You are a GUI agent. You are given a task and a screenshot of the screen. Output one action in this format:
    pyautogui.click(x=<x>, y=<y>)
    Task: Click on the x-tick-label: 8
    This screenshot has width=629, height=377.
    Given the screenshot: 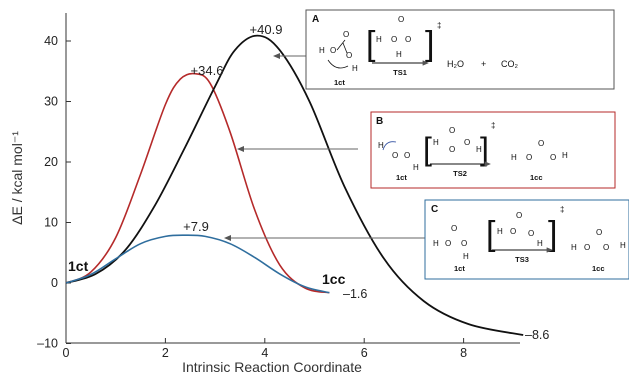 What is the action you would take?
    pyautogui.click(x=463, y=353)
    